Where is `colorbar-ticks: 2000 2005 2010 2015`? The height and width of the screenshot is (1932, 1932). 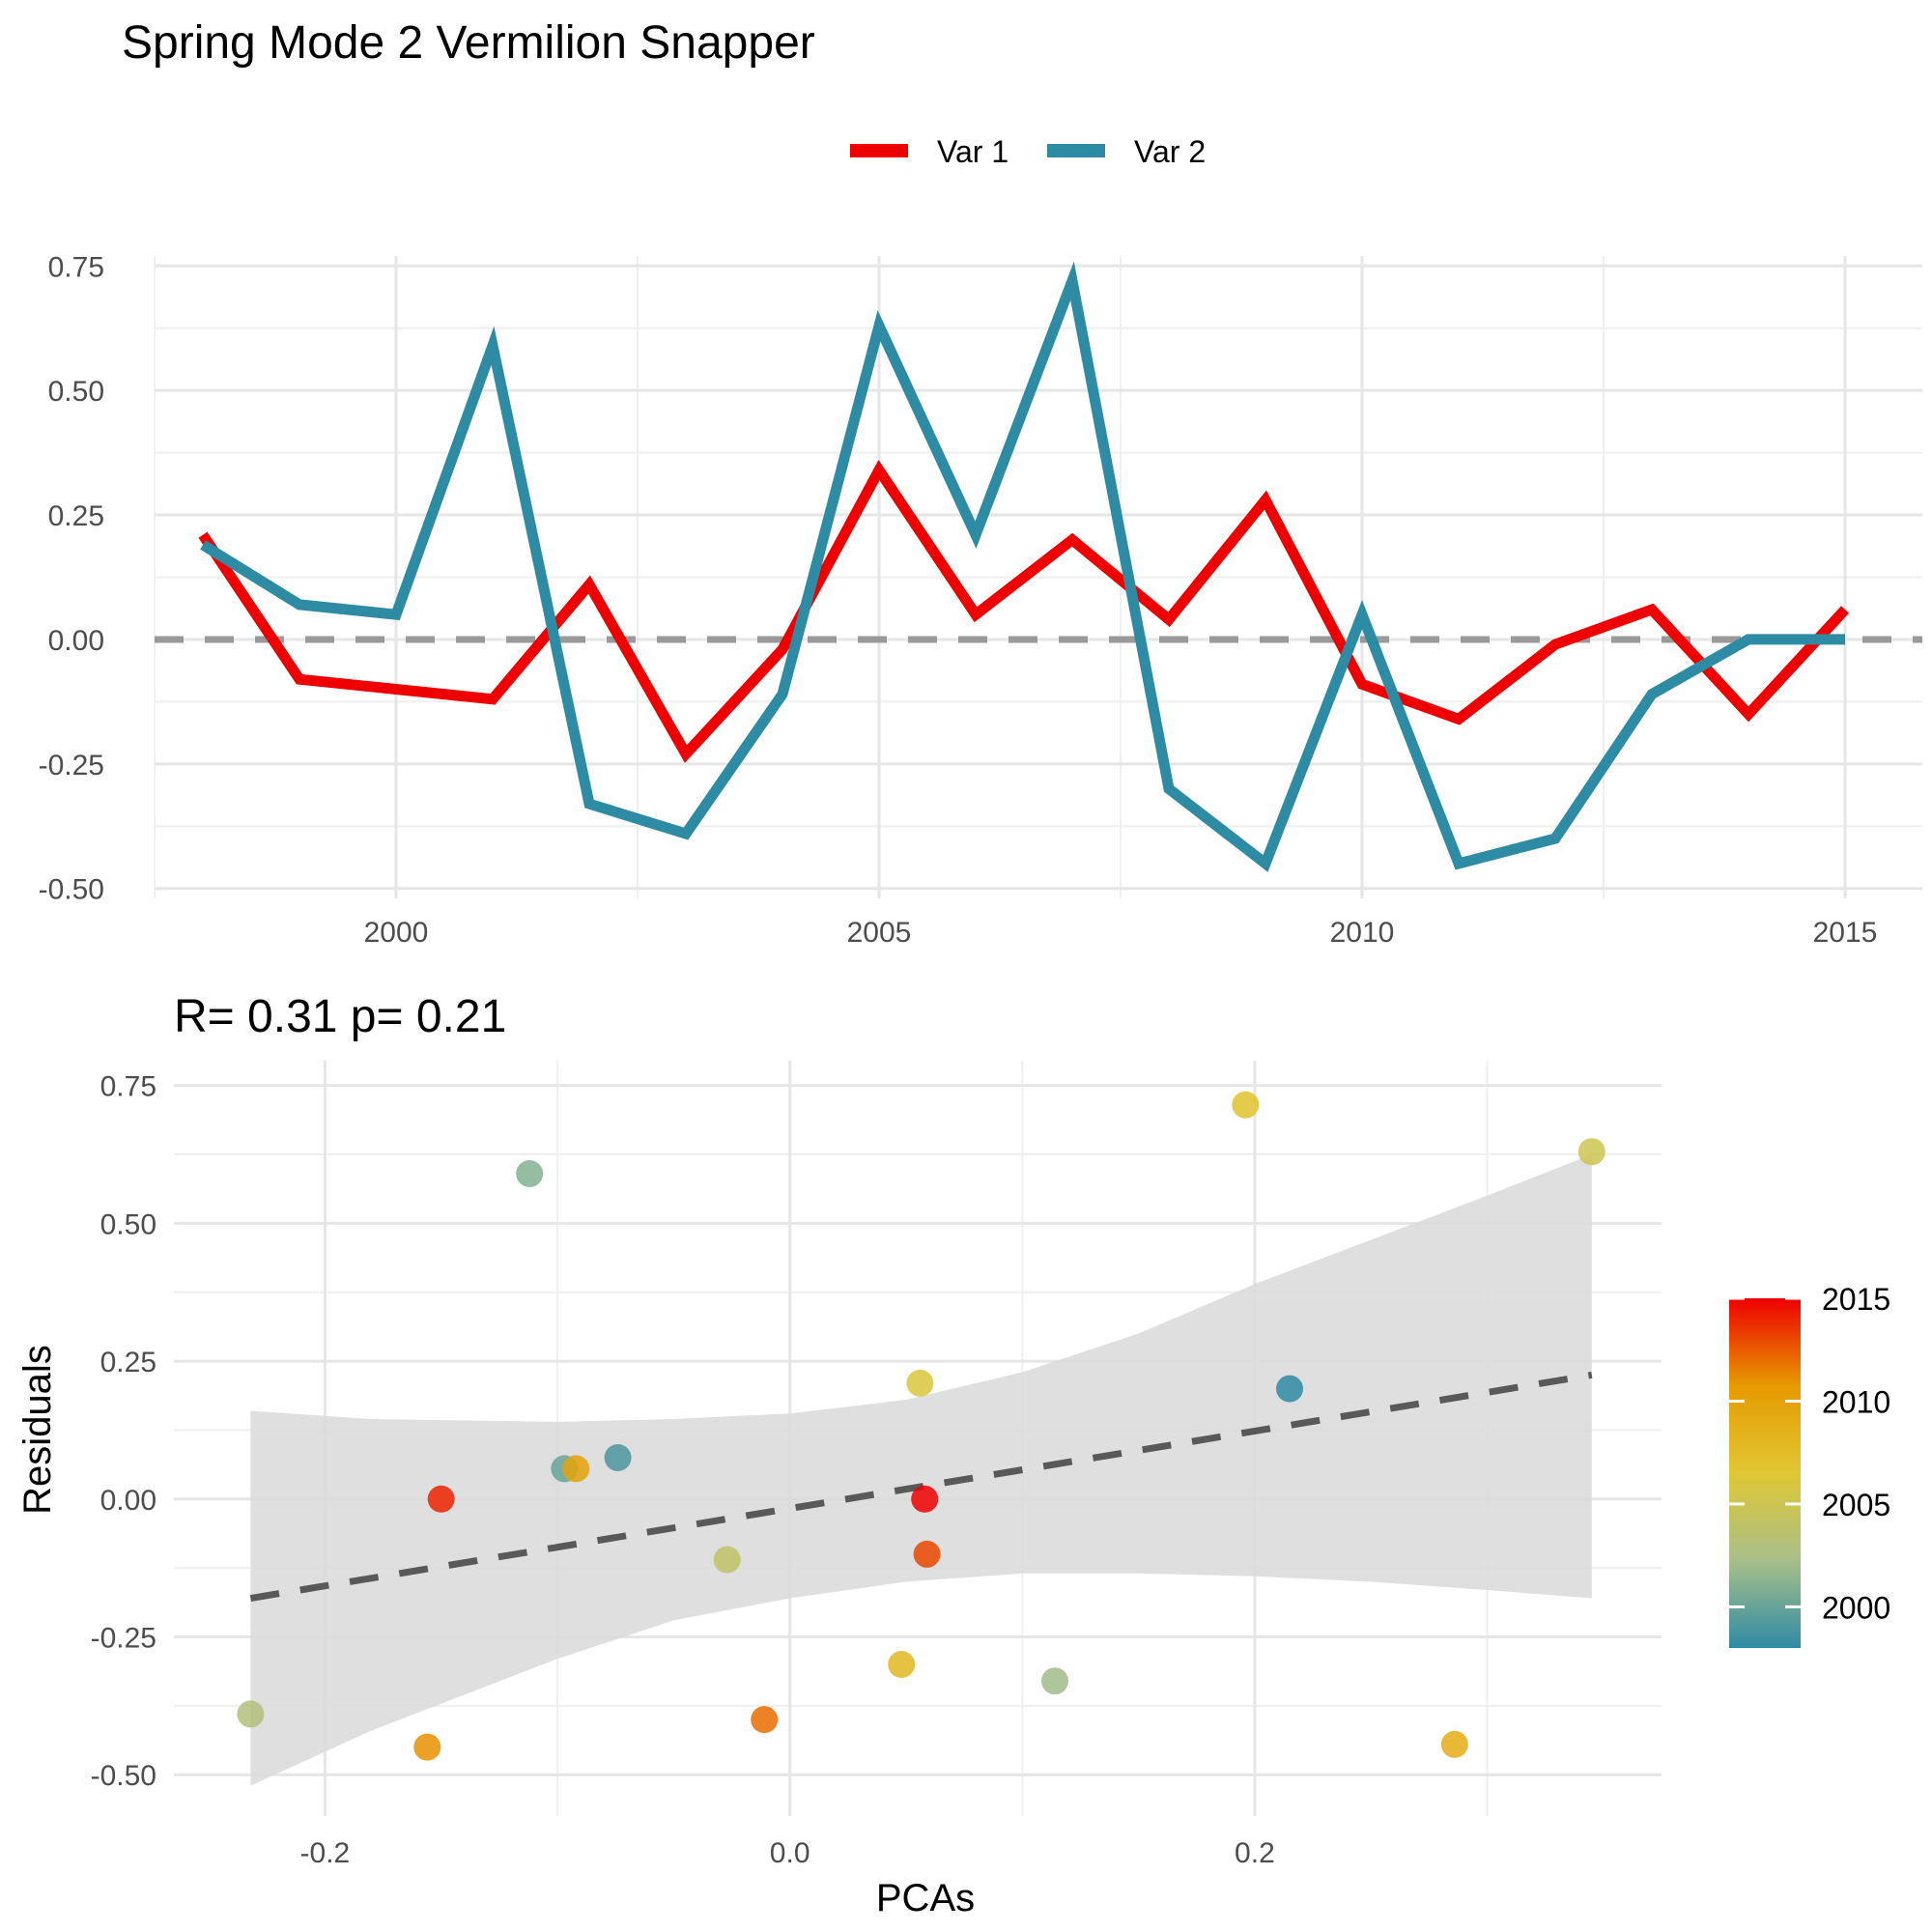 colorbar-ticks: 2000 2005 2010 2015 is located at coordinates (1809, 1453).